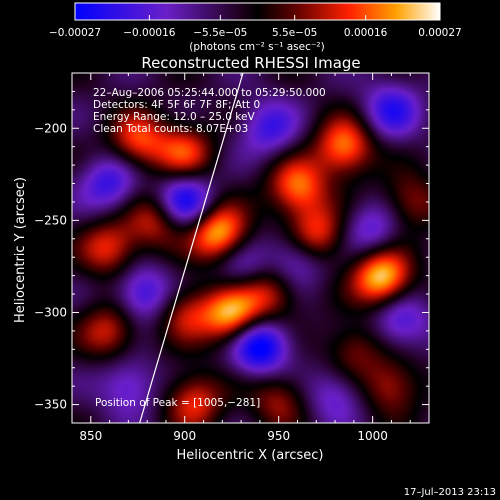  I want to click on annotation-detectors: Detectors: 4F 5F 6F 7F 8F; Att 0, so click(176, 105).